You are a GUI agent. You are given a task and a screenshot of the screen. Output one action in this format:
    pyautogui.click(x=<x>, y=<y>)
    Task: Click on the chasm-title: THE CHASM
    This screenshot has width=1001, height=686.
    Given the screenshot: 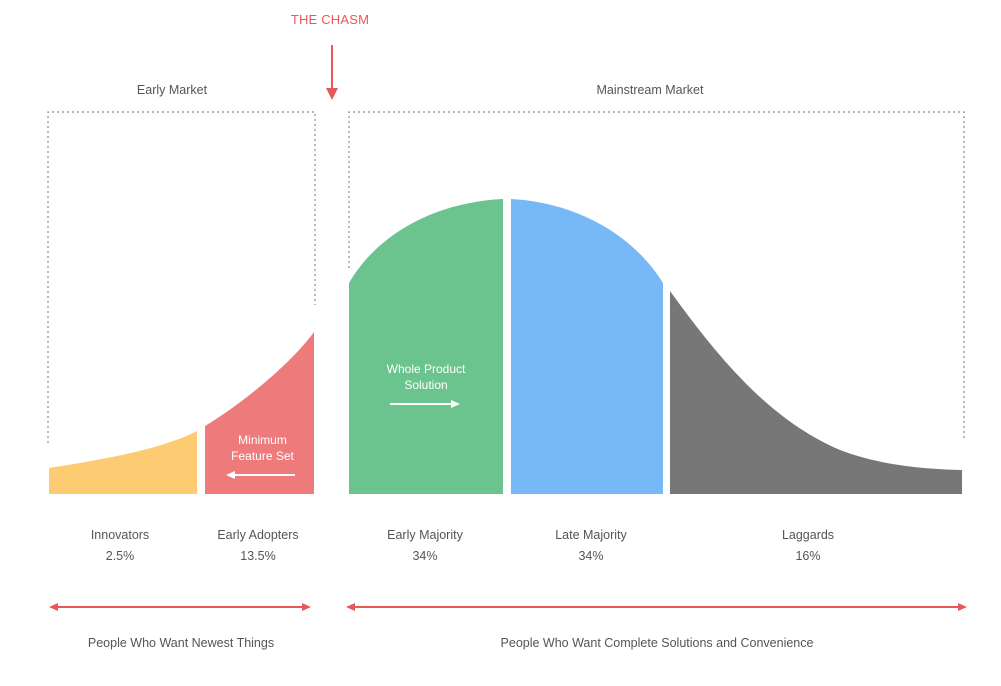 What is the action you would take?
    pyautogui.click(x=330, y=19)
    